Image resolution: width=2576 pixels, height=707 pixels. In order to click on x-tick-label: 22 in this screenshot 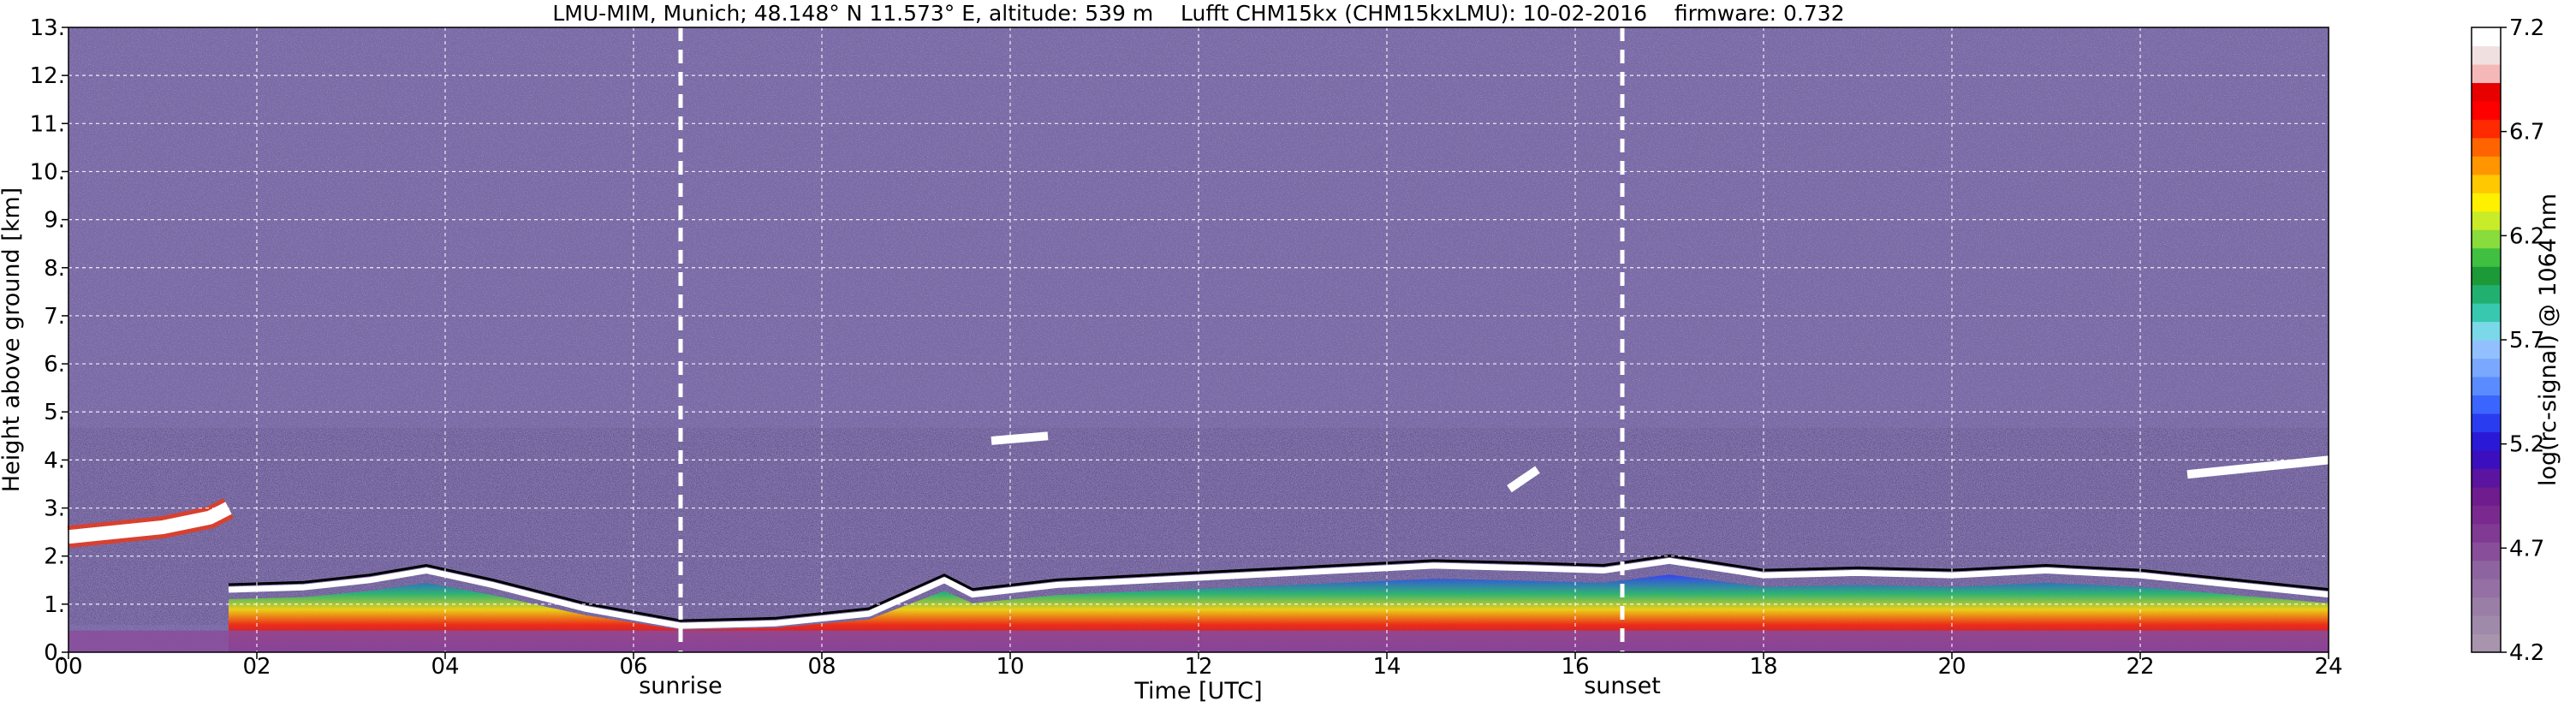, I will do `click(2140, 667)`.